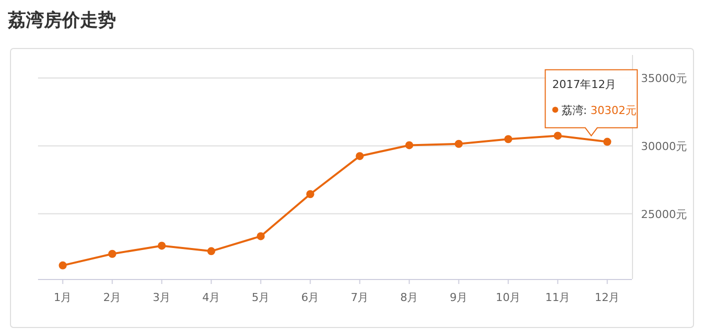 Image resolution: width=704 pixels, height=336 pixels. What do you see at coordinates (112, 297) in the screenshot?
I see `x-tick-label: 2月` at bounding box center [112, 297].